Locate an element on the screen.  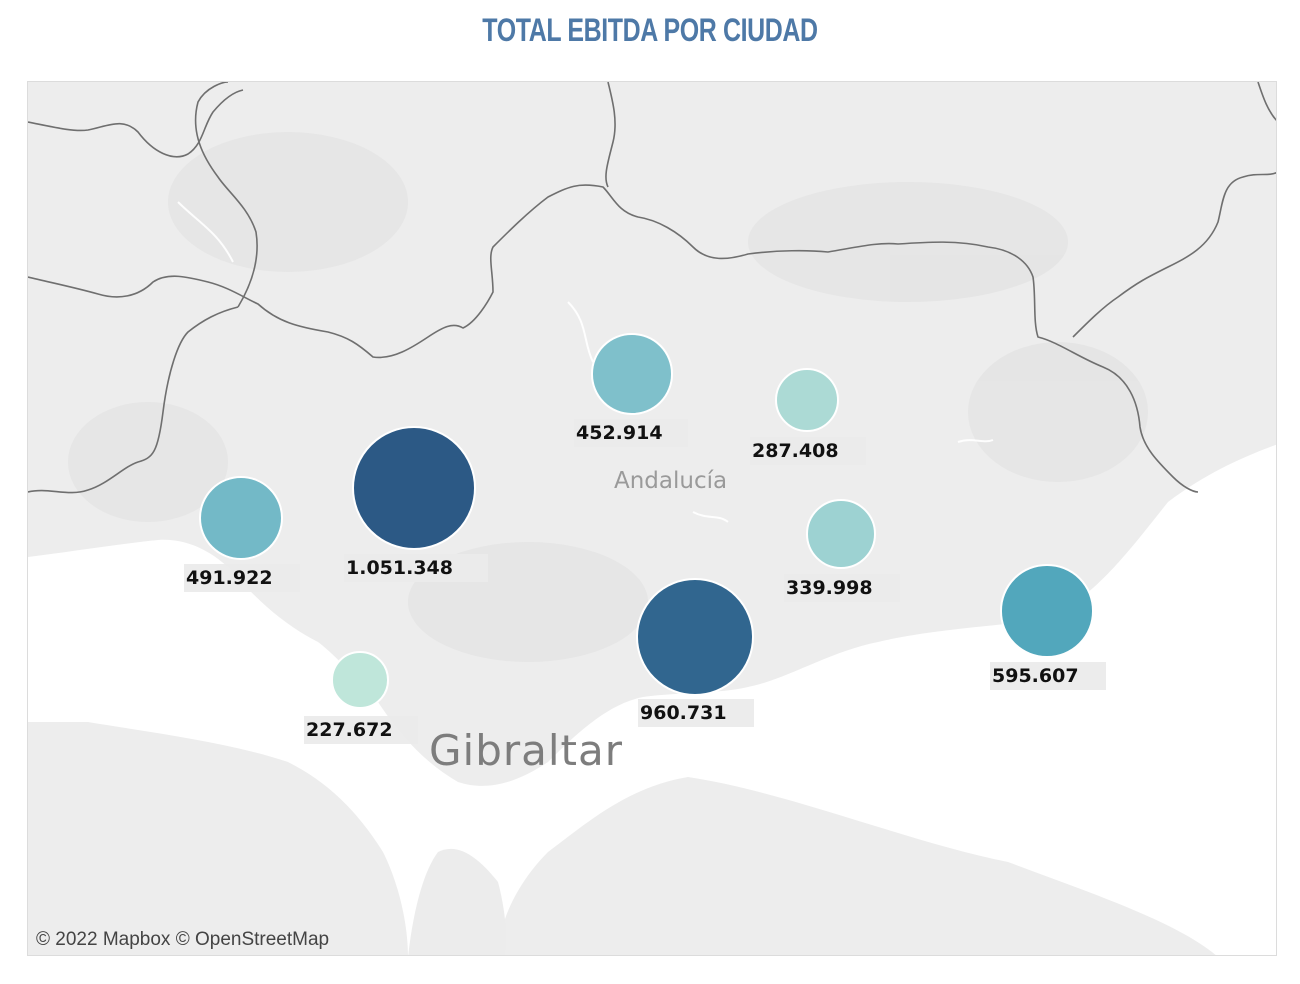
place-label-gibraltar: Gibraltar is located at coordinates (526, 750).